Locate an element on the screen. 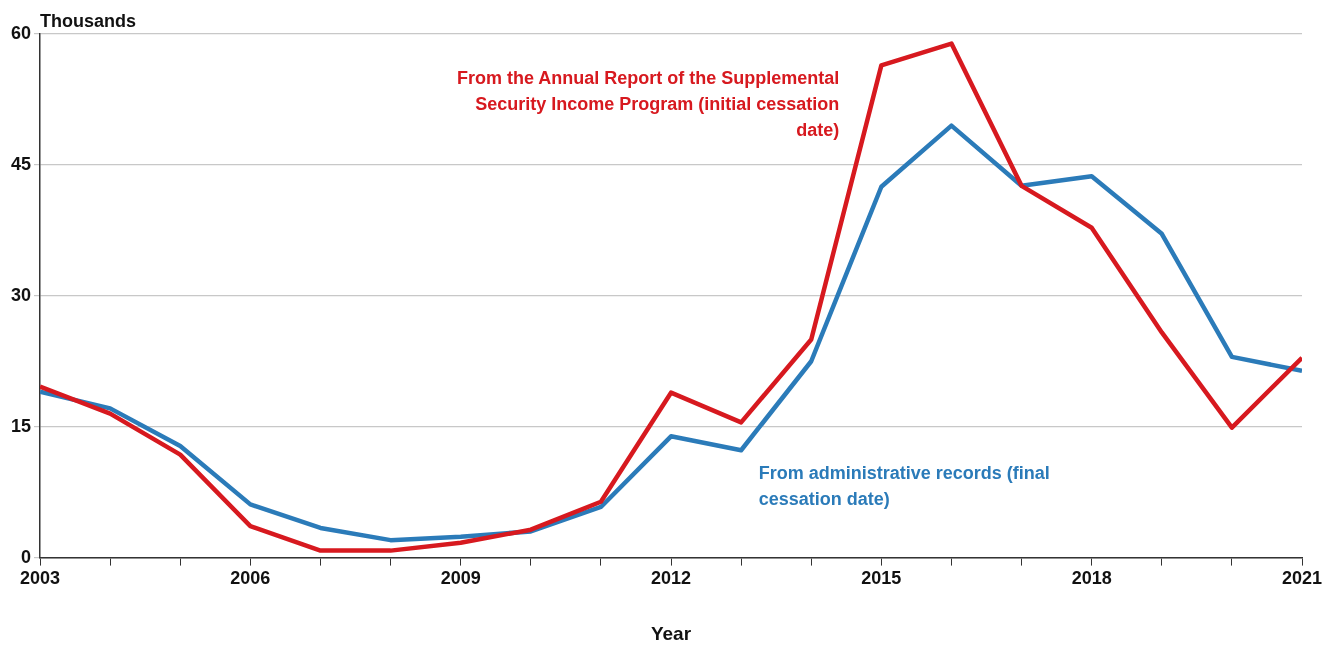 Image resolution: width=1336 pixels, height=656 pixels. y-axis-title: Thousands is located at coordinates (88, 21).